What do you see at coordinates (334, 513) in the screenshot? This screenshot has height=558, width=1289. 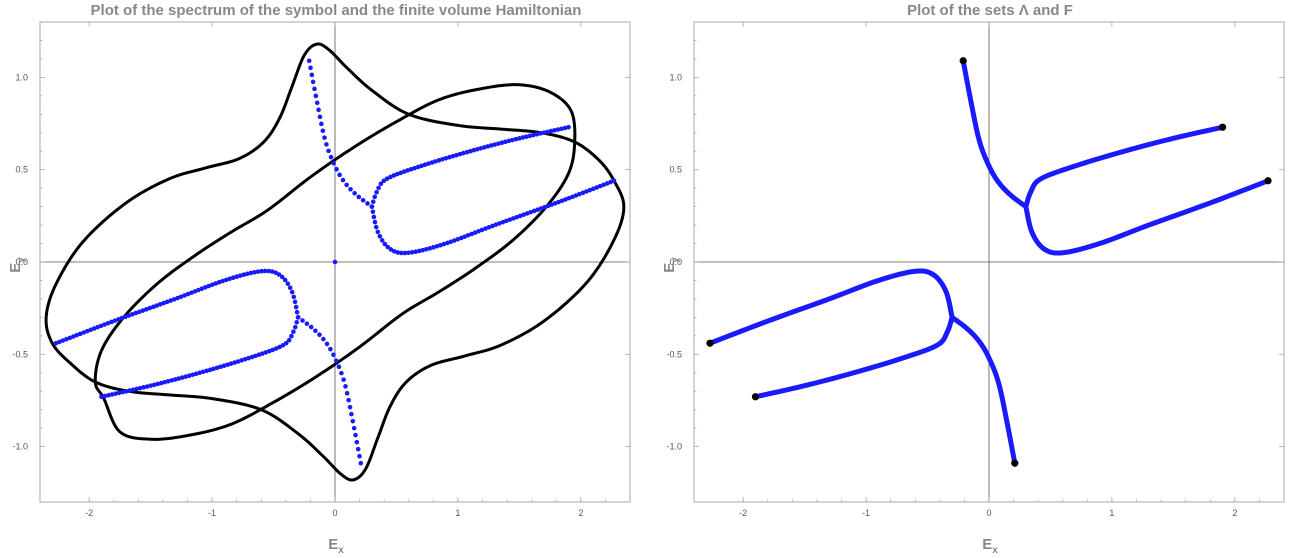 I see `spectrum-plot-x-tick-label: 0` at bounding box center [334, 513].